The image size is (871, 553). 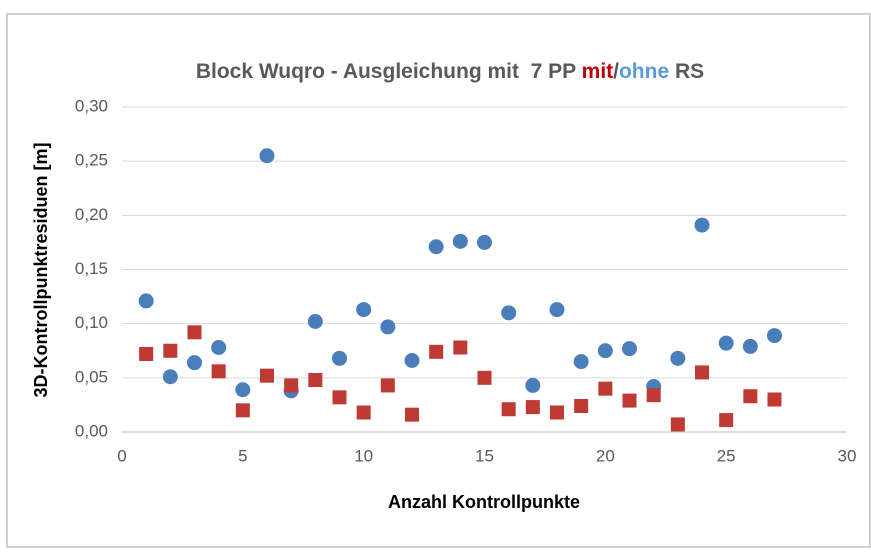 What do you see at coordinates (726, 455) in the screenshot?
I see `x-tick-label: 25` at bounding box center [726, 455].